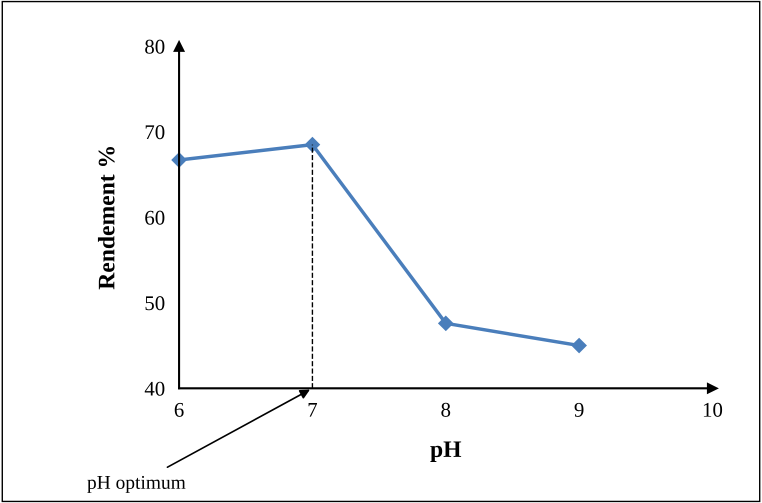 This screenshot has width=762, height=503. I want to click on y-tick-label: 60, so click(154, 217).